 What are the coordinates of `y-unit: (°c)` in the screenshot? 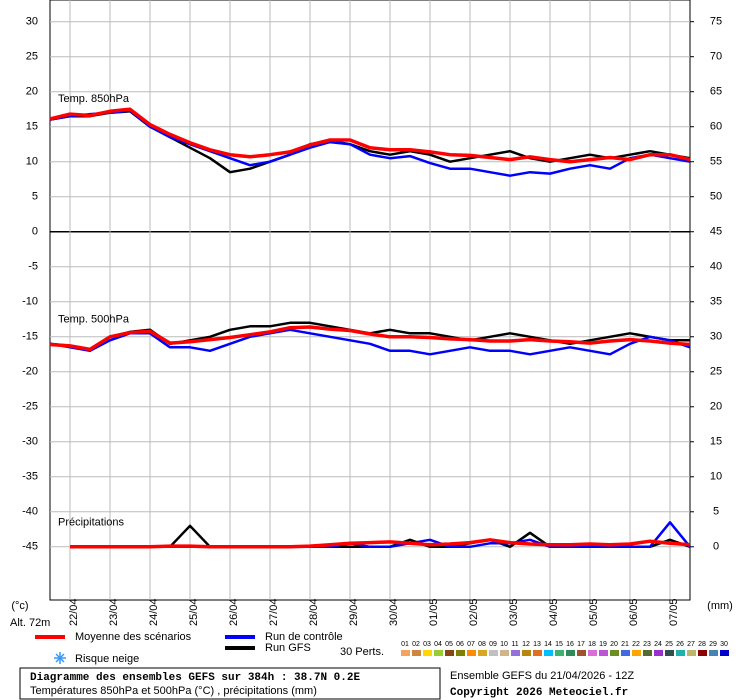 It's located at (19, 606).